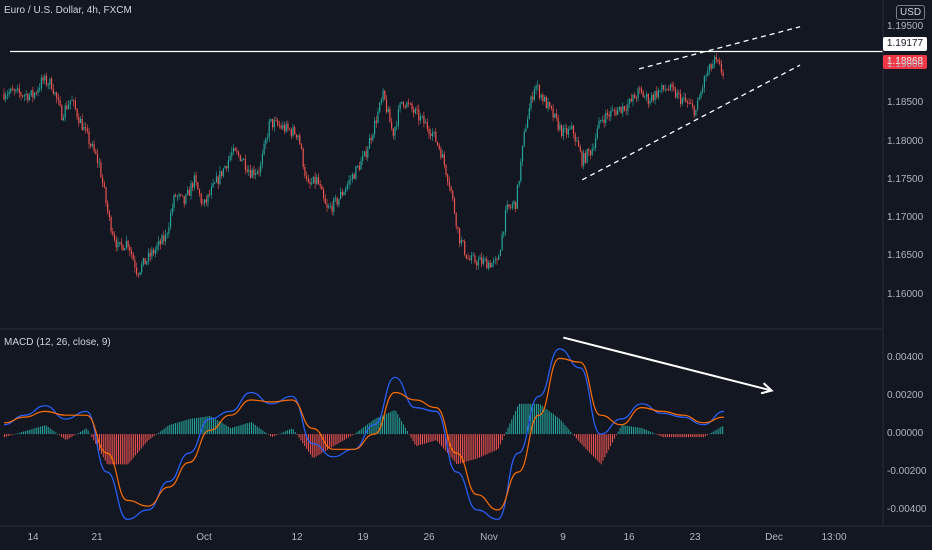 Image resolution: width=932 pixels, height=550 pixels. Describe the element at coordinates (57, 342) in the screenshot. I see `macd-indicator-title: MACD (12, 26, close, 9)` at that location.